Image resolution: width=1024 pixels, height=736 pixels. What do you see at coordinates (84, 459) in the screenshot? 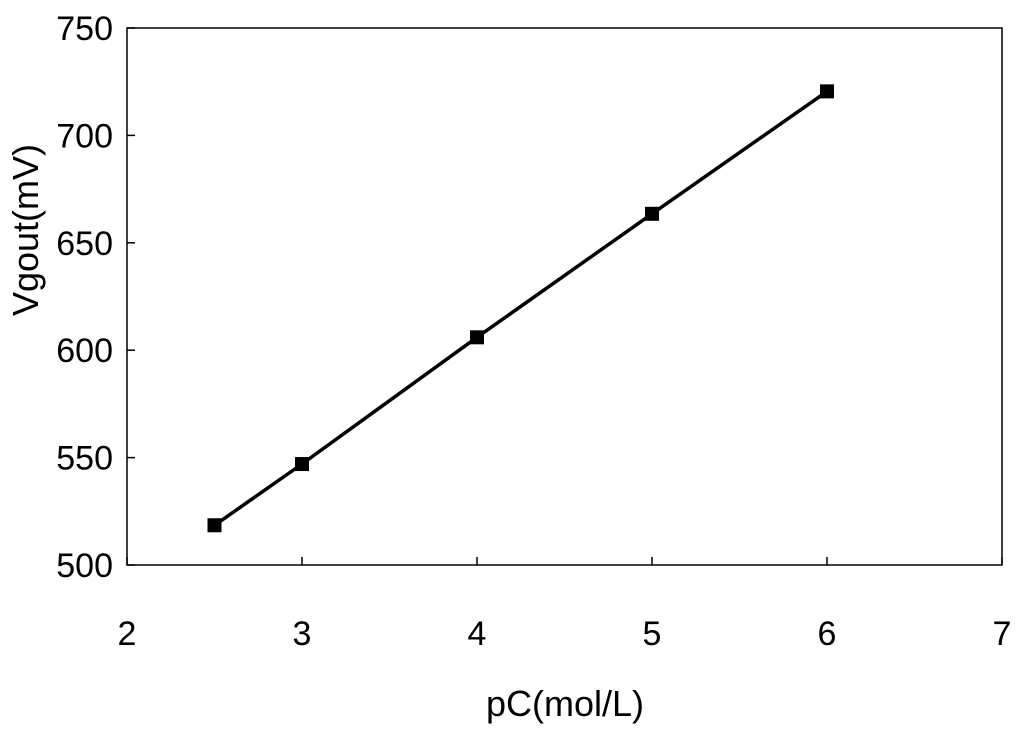
I see `y-tick-label: 550` at bounding box center [84, 459].